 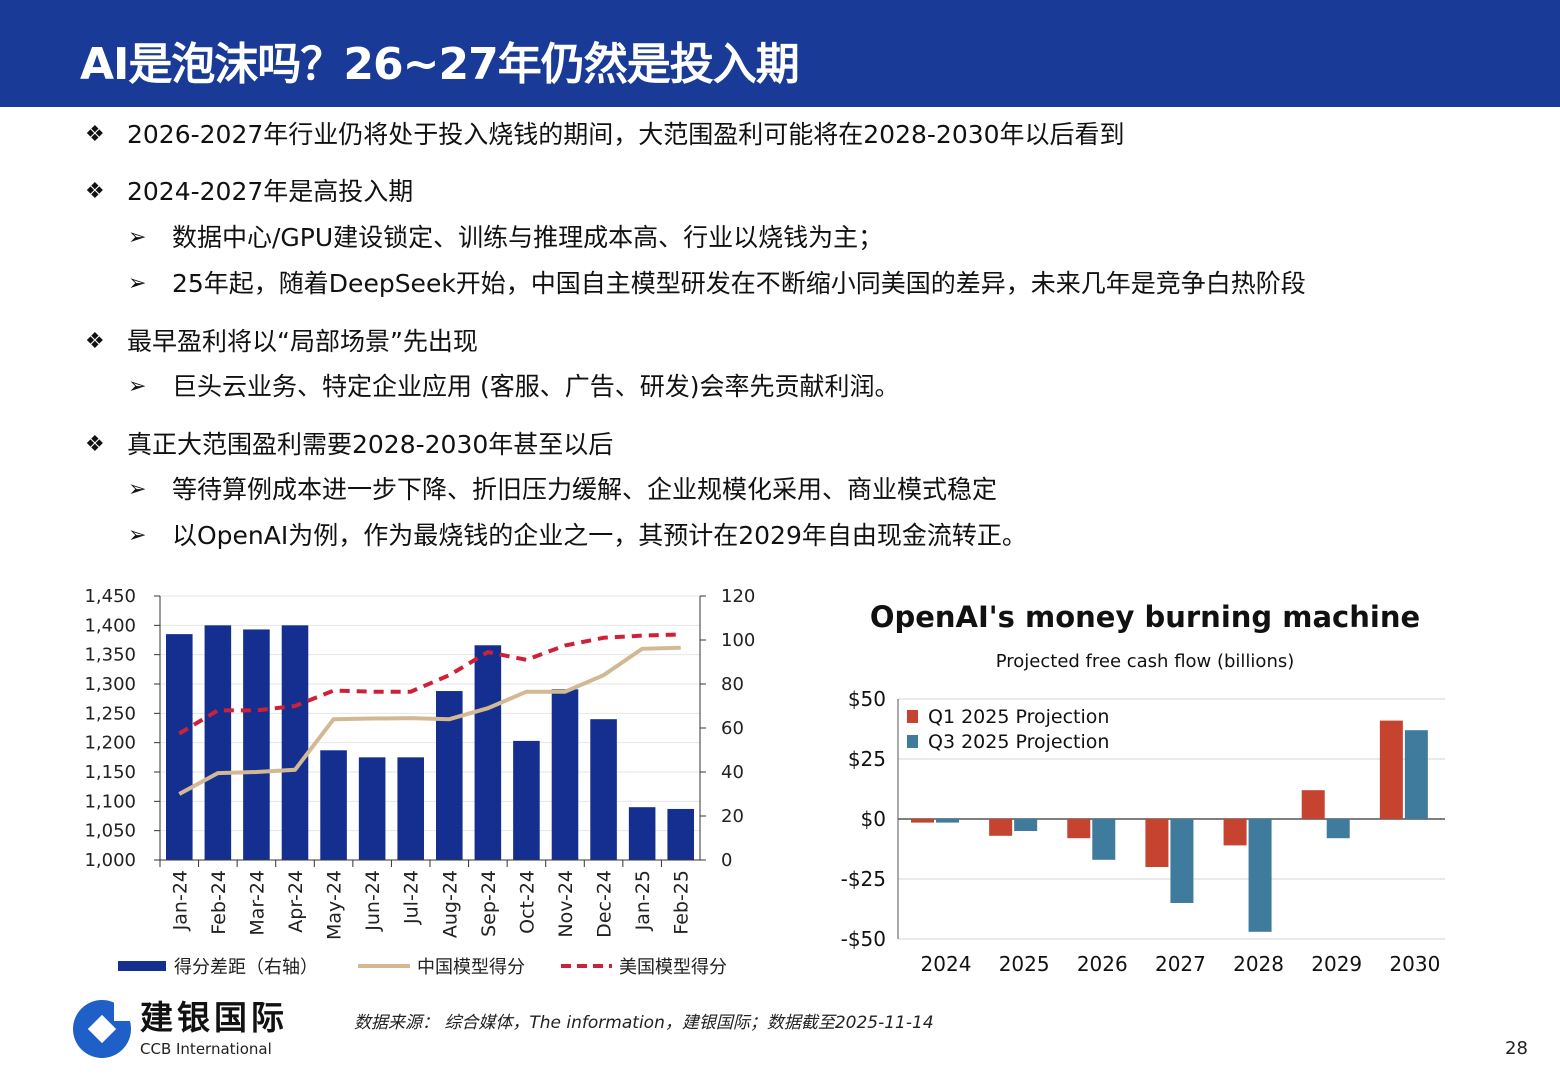 What do you see at coordinates (373, 901) in the screenshot?
I see `x-tick-label: Jun-24` at bounding box center [373, 901].